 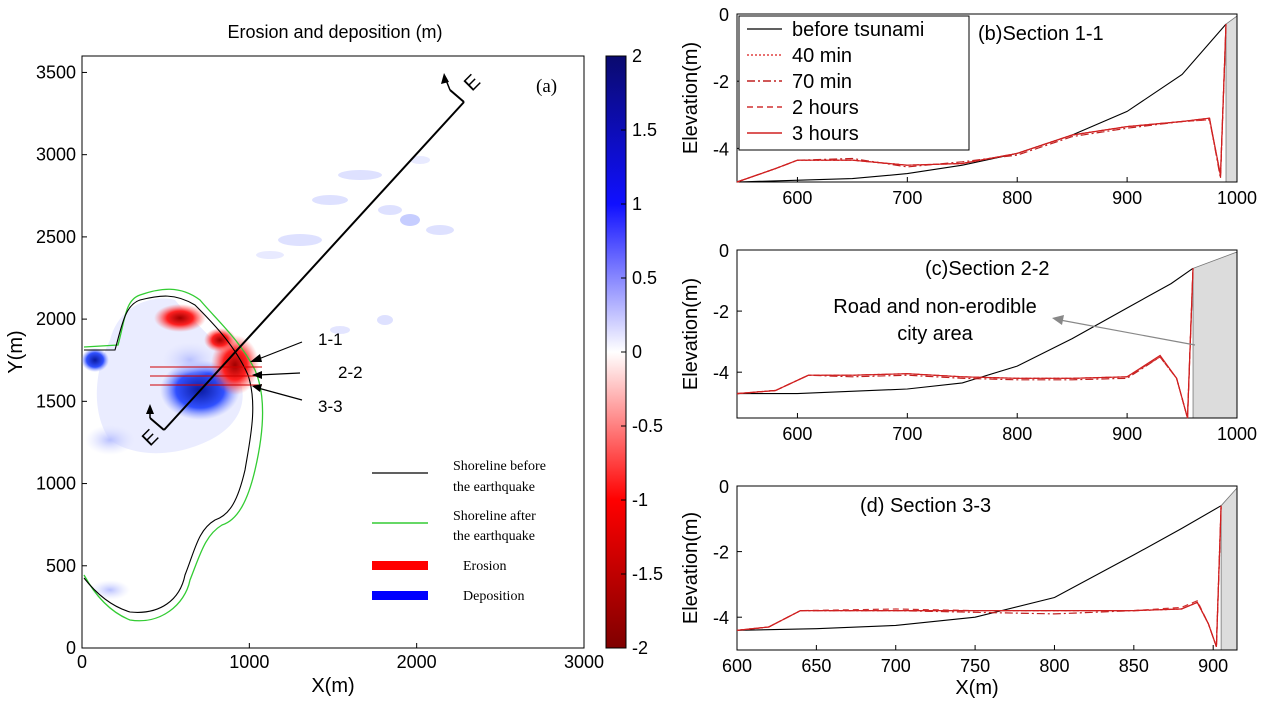 I want to click on panel-2-annotation-arrow, so click(x=1127, y=332).